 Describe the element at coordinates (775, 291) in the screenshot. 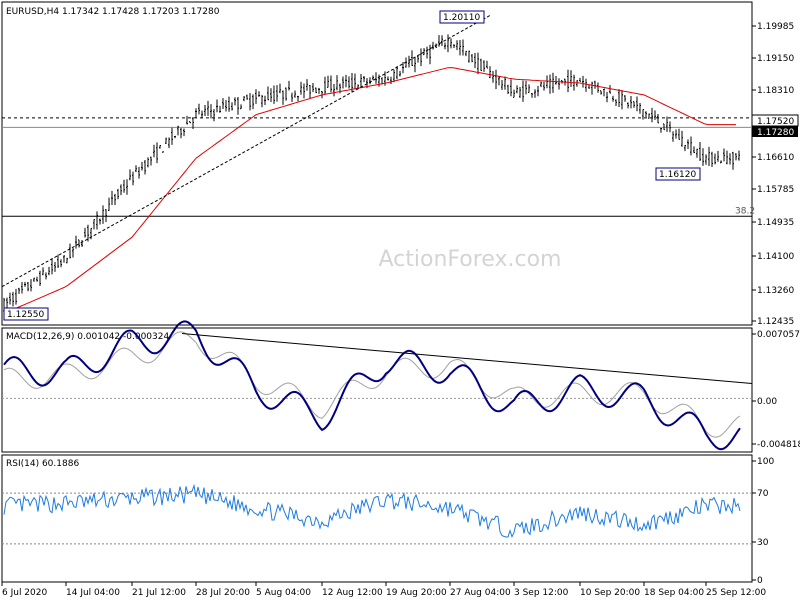

I see `price-tick-label: 1.13260` at that location.